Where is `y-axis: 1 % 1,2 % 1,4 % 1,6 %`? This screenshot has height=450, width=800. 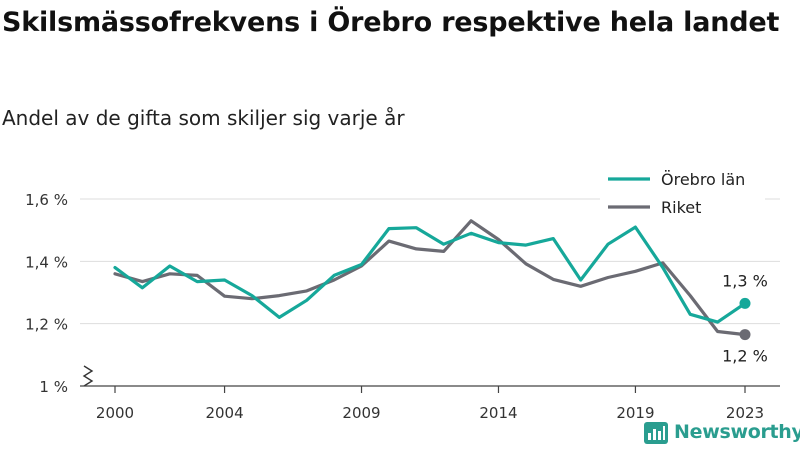 y-axis: 1 % 1,2 % 1,4 % 1,6 % is located at coordinates (59, 293).